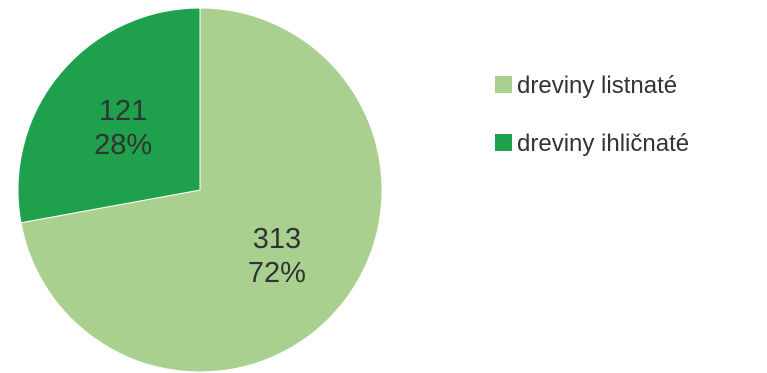  Describe the element at coordinates (592, 114) in the screenshot. I see `legend: dreviny listnaté dreviny ihličnaté` at that location.